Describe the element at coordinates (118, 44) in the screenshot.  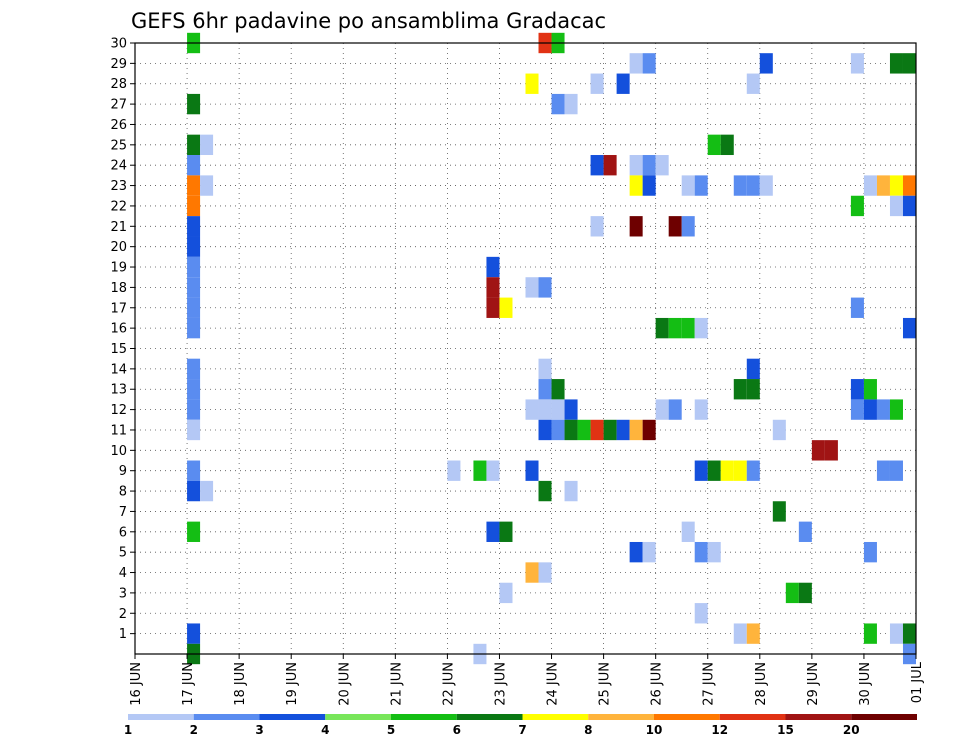
I see `y-tick-label: 30` at that location.